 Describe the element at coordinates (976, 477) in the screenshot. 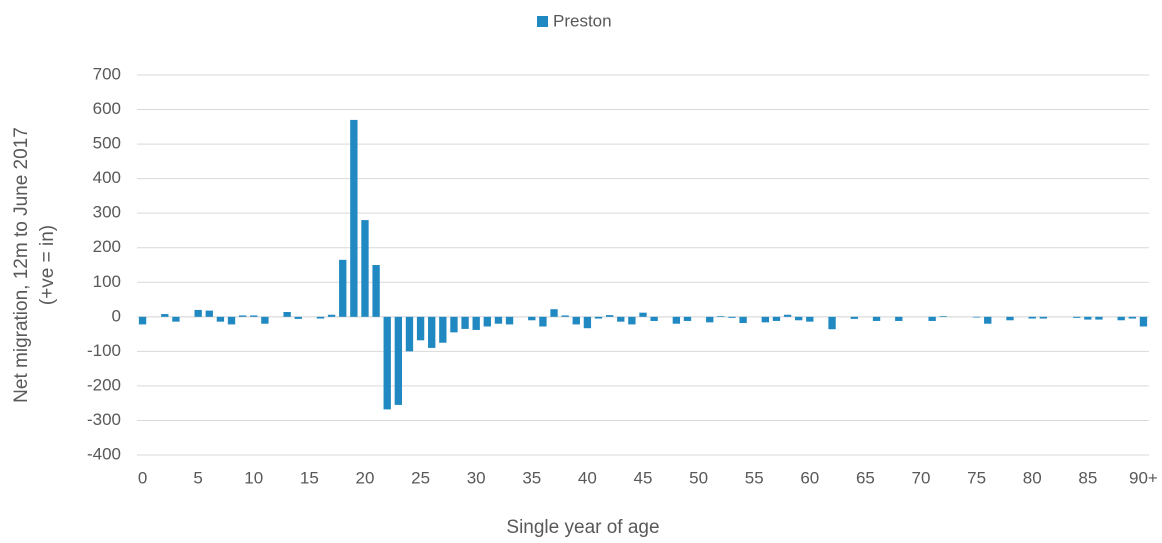

I see `x-tick-label: 75` at that location.